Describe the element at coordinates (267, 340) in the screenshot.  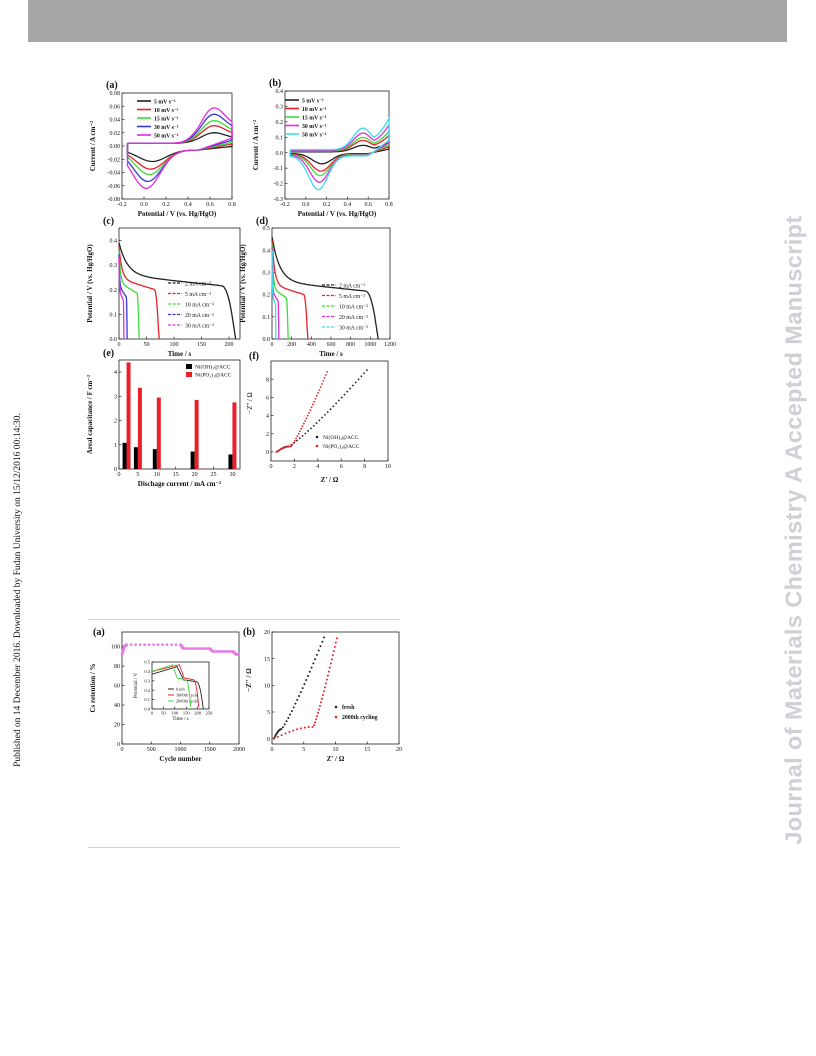
I see `y-tick-label: 0.0` at that location.